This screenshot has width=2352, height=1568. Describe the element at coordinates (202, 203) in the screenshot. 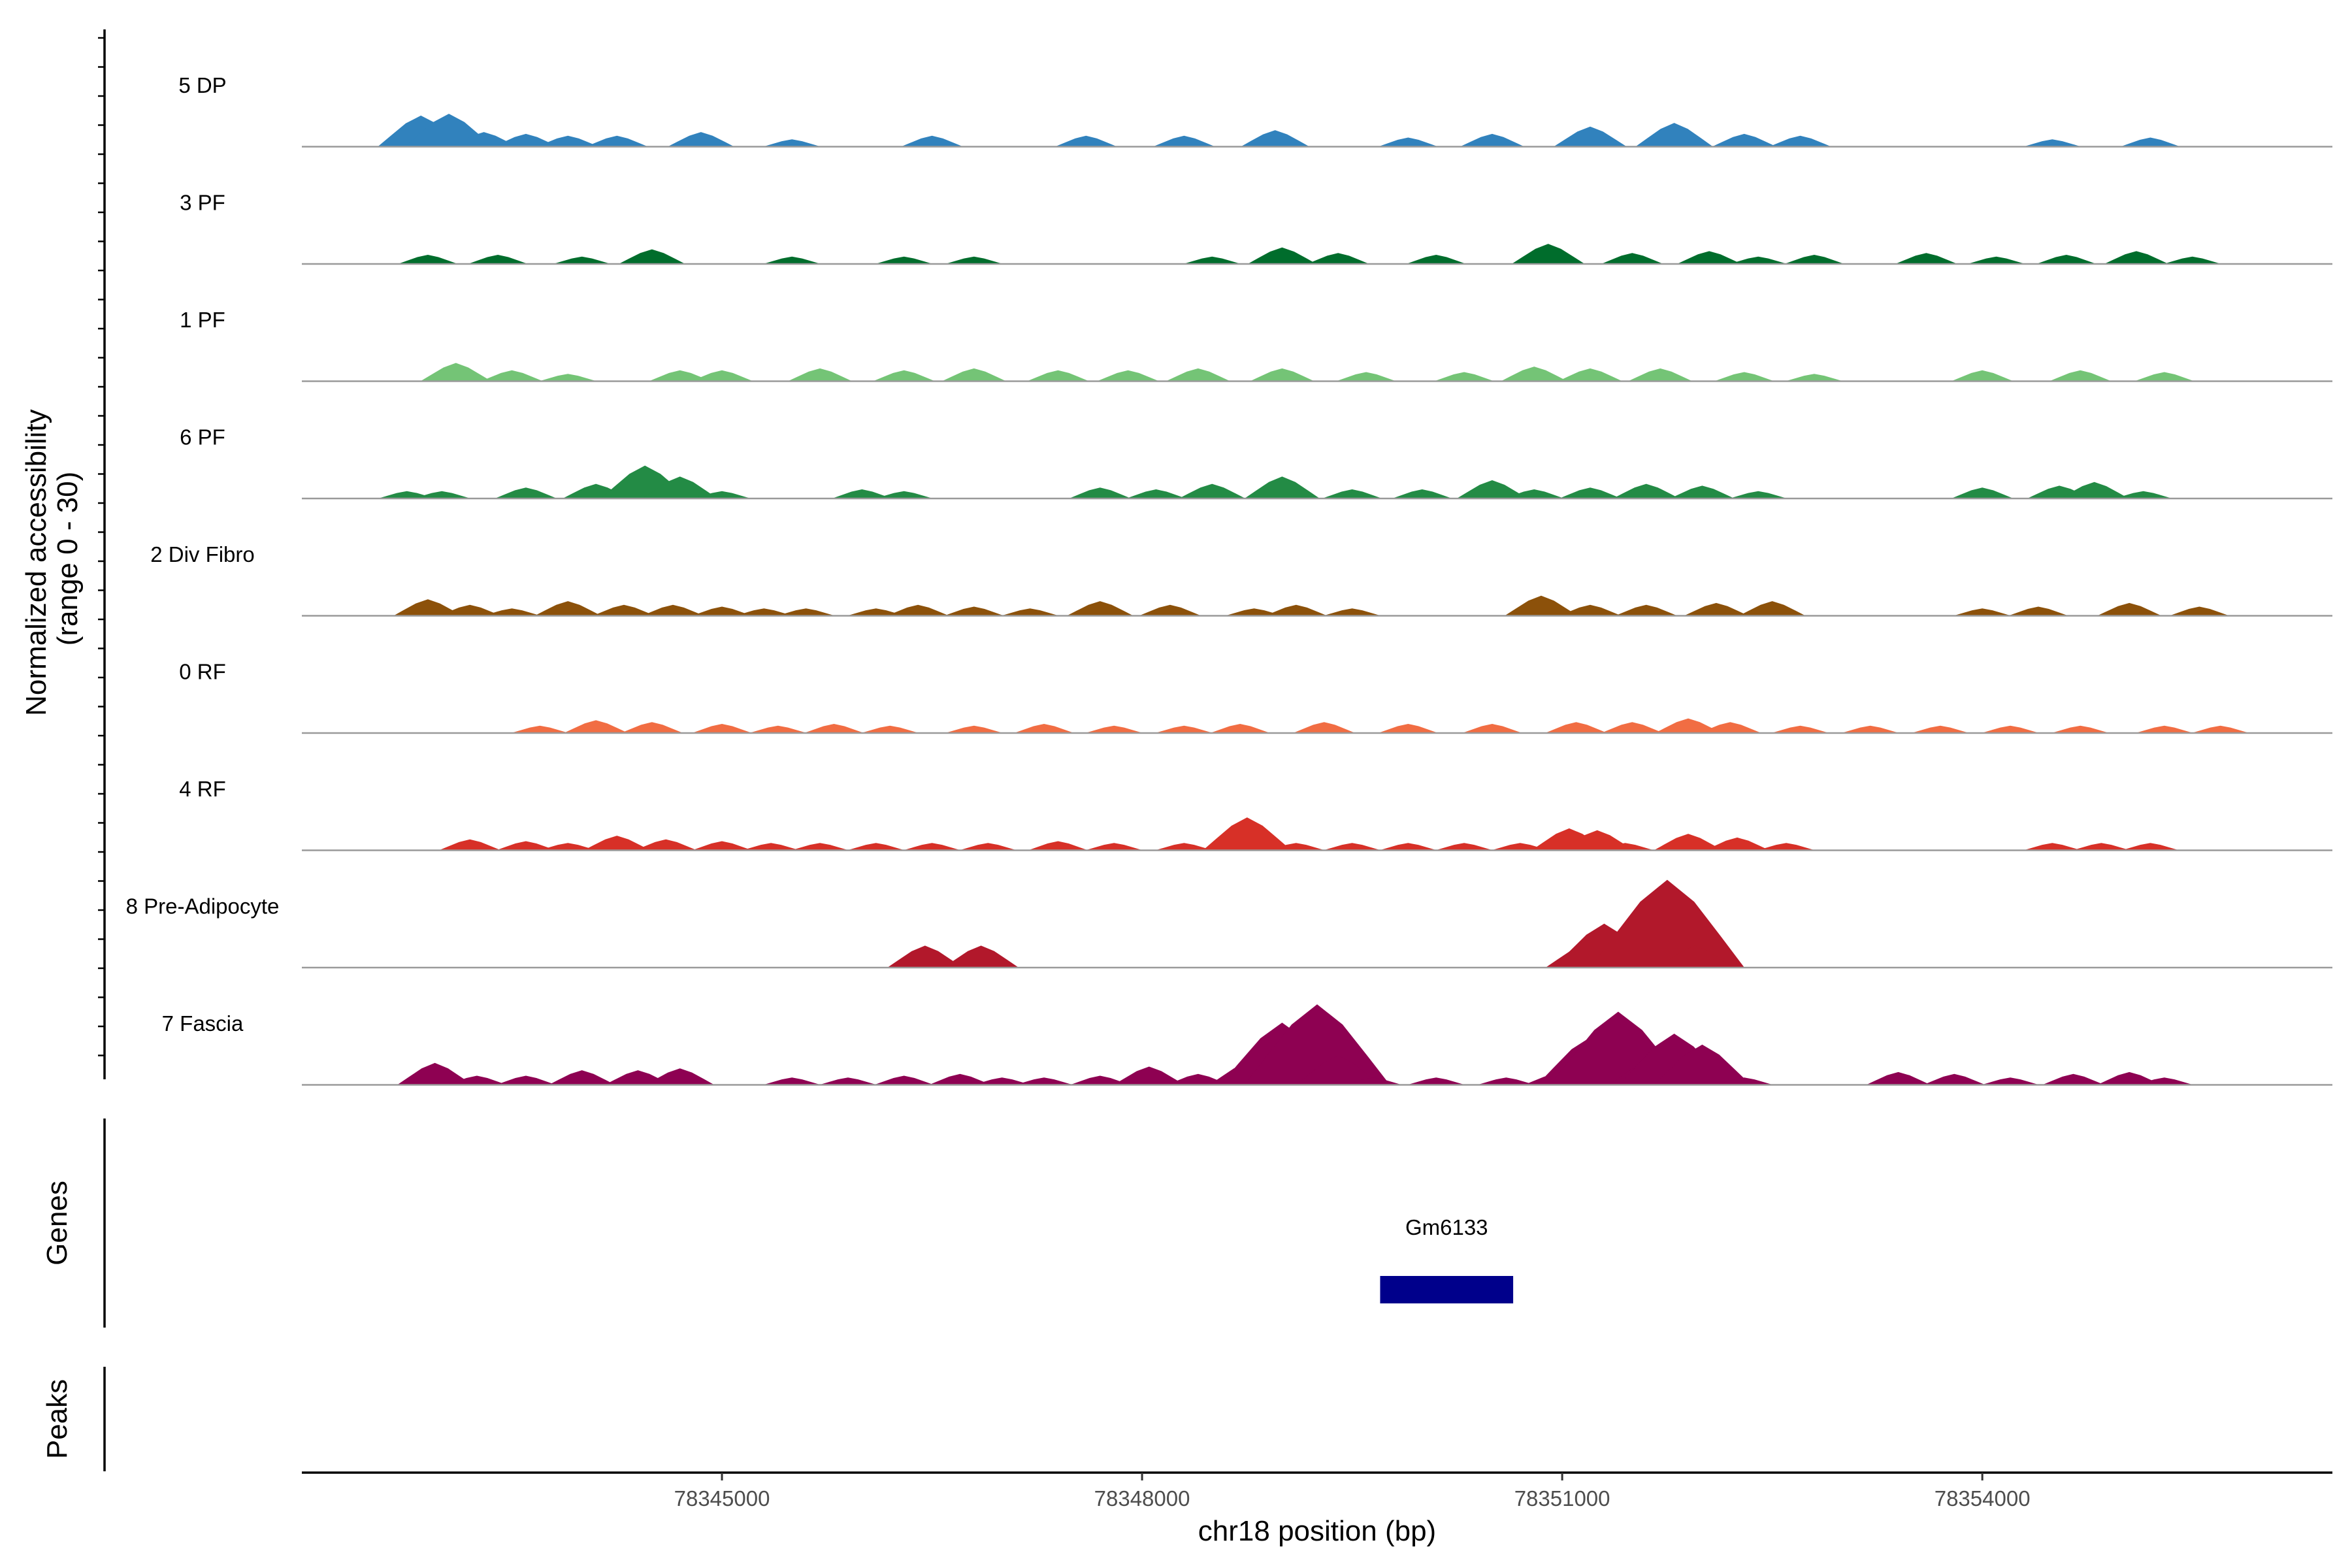

I see `track-label: 3 PF` at that location.